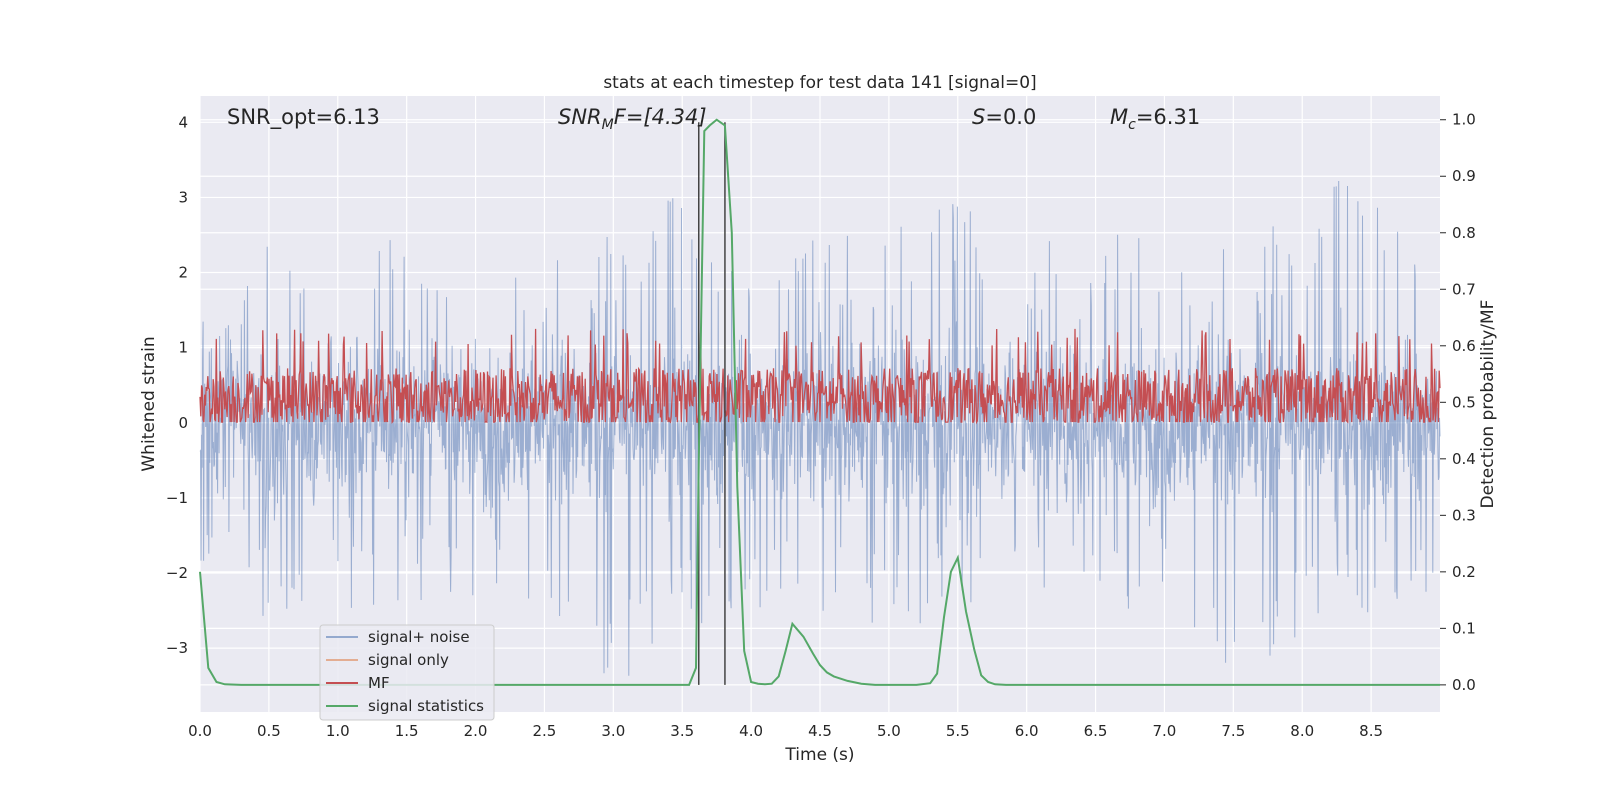 The image size is (1600, 800). What do you see at coordinates (1464, 233) in the screenshot?
I see `y-right-tick-label: 0.8` at bounding box center [1464, 233].